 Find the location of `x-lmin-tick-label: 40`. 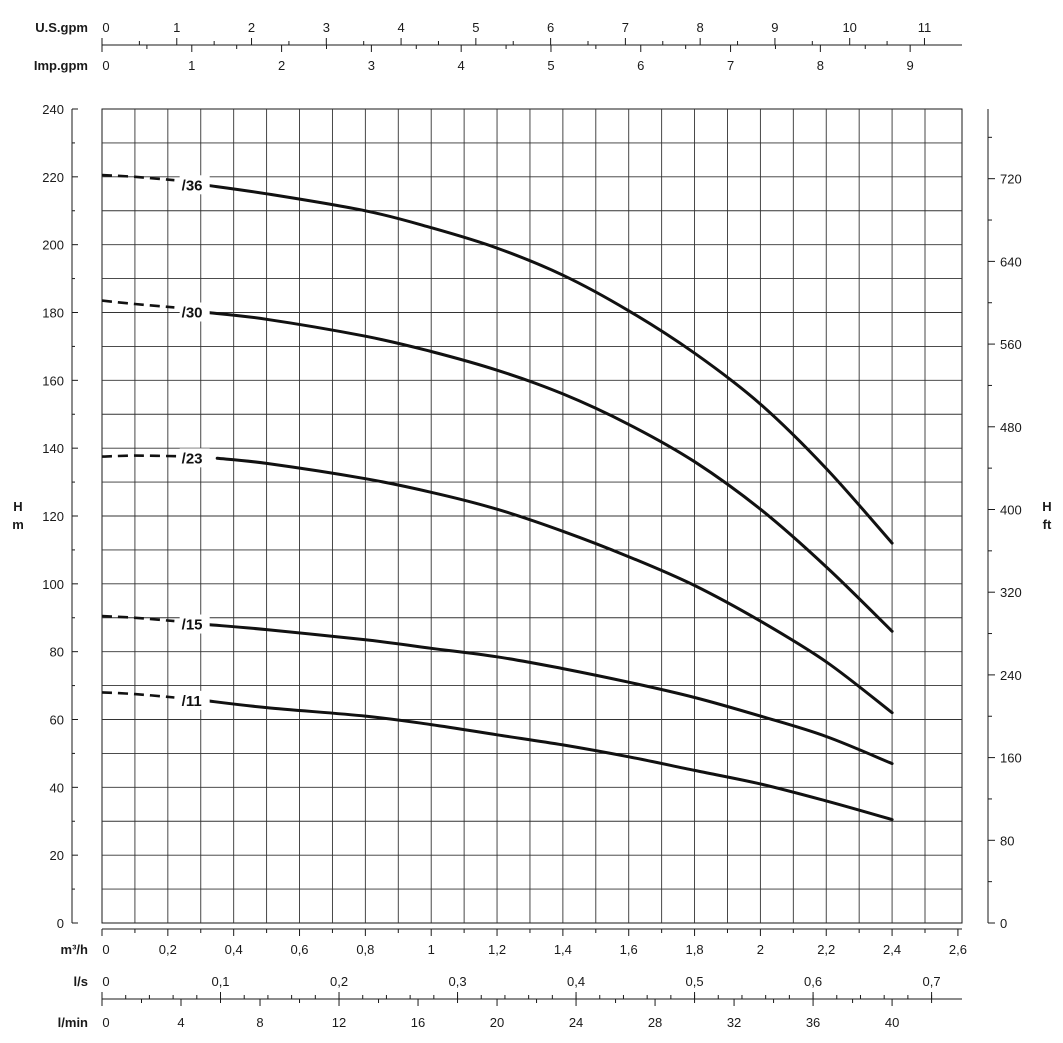

x-lmin-tick-label: 40 is located at coordinates (892, 1022).